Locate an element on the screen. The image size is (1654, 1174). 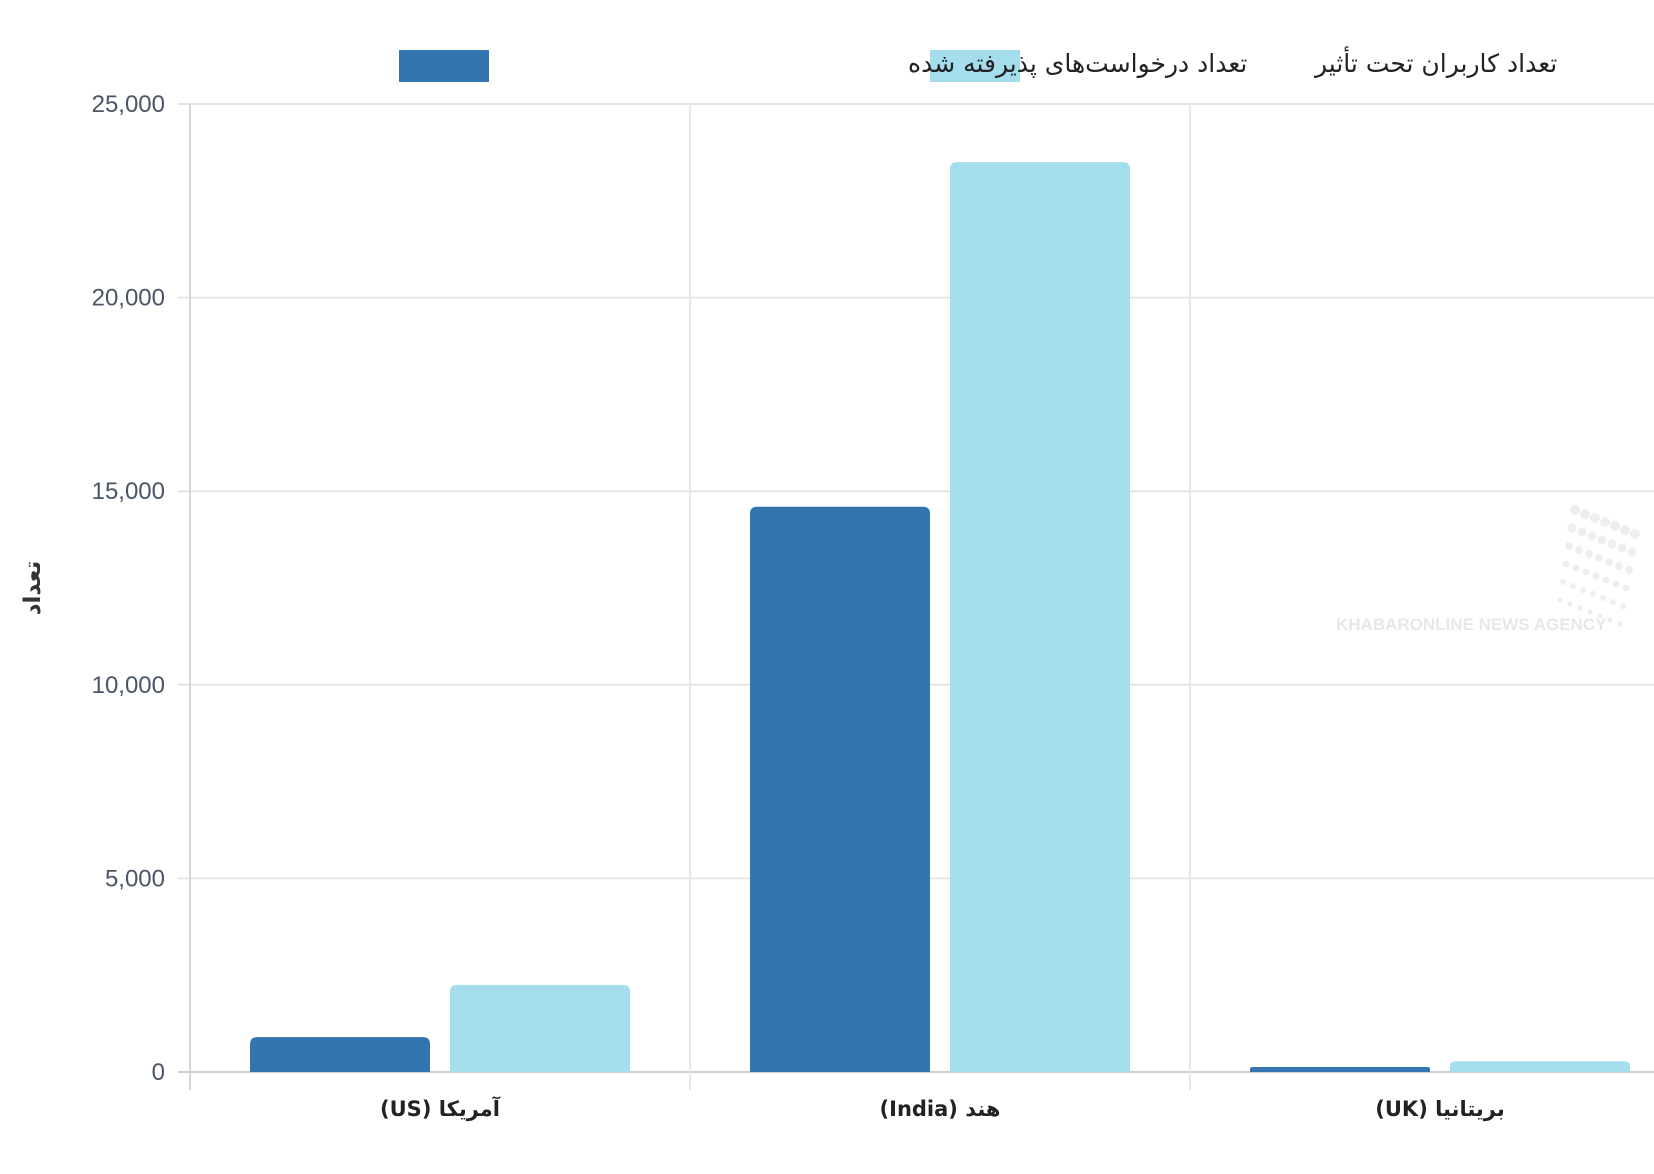
y-tick-label: 25,000 is located at coordinates (128, 104).